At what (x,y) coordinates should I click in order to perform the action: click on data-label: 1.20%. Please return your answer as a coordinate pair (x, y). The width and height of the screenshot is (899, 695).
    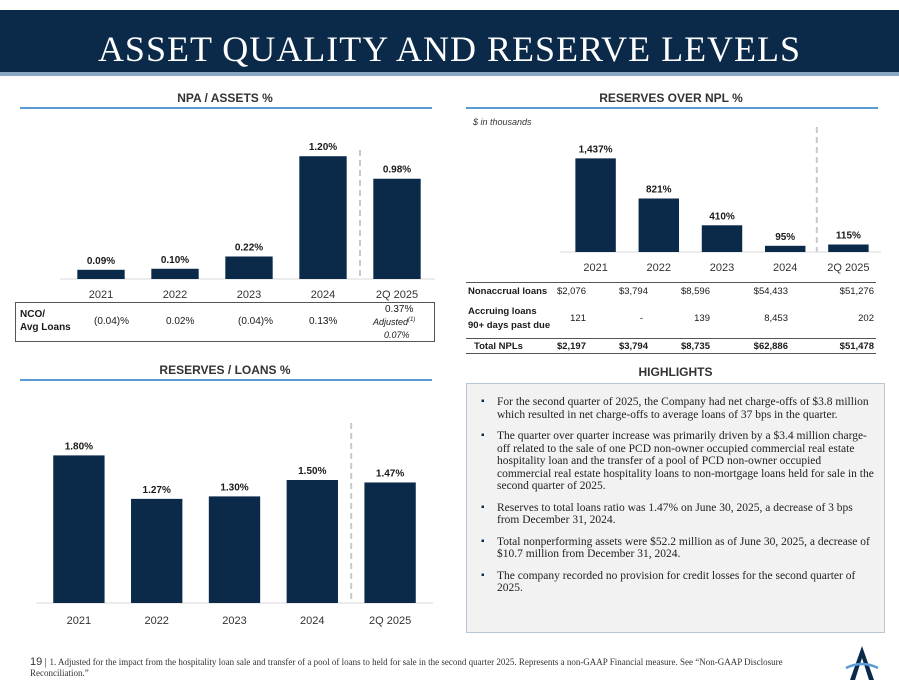
    Looking at the image, I should click on (323, 147).